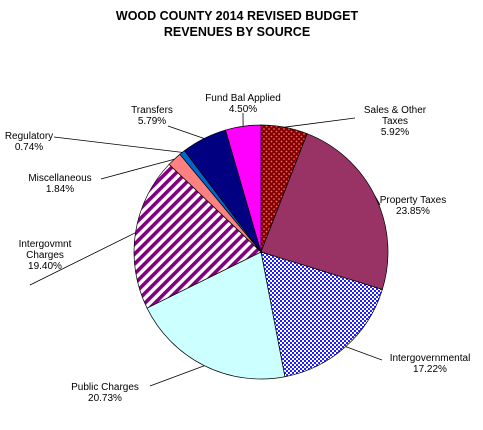 This screenshot has width=483, height=430. What do you see at coordinates (413, 206) in the screenshot?
I see `slice-label: Property Taxes 23.85%` at bounding box center [413, 206].